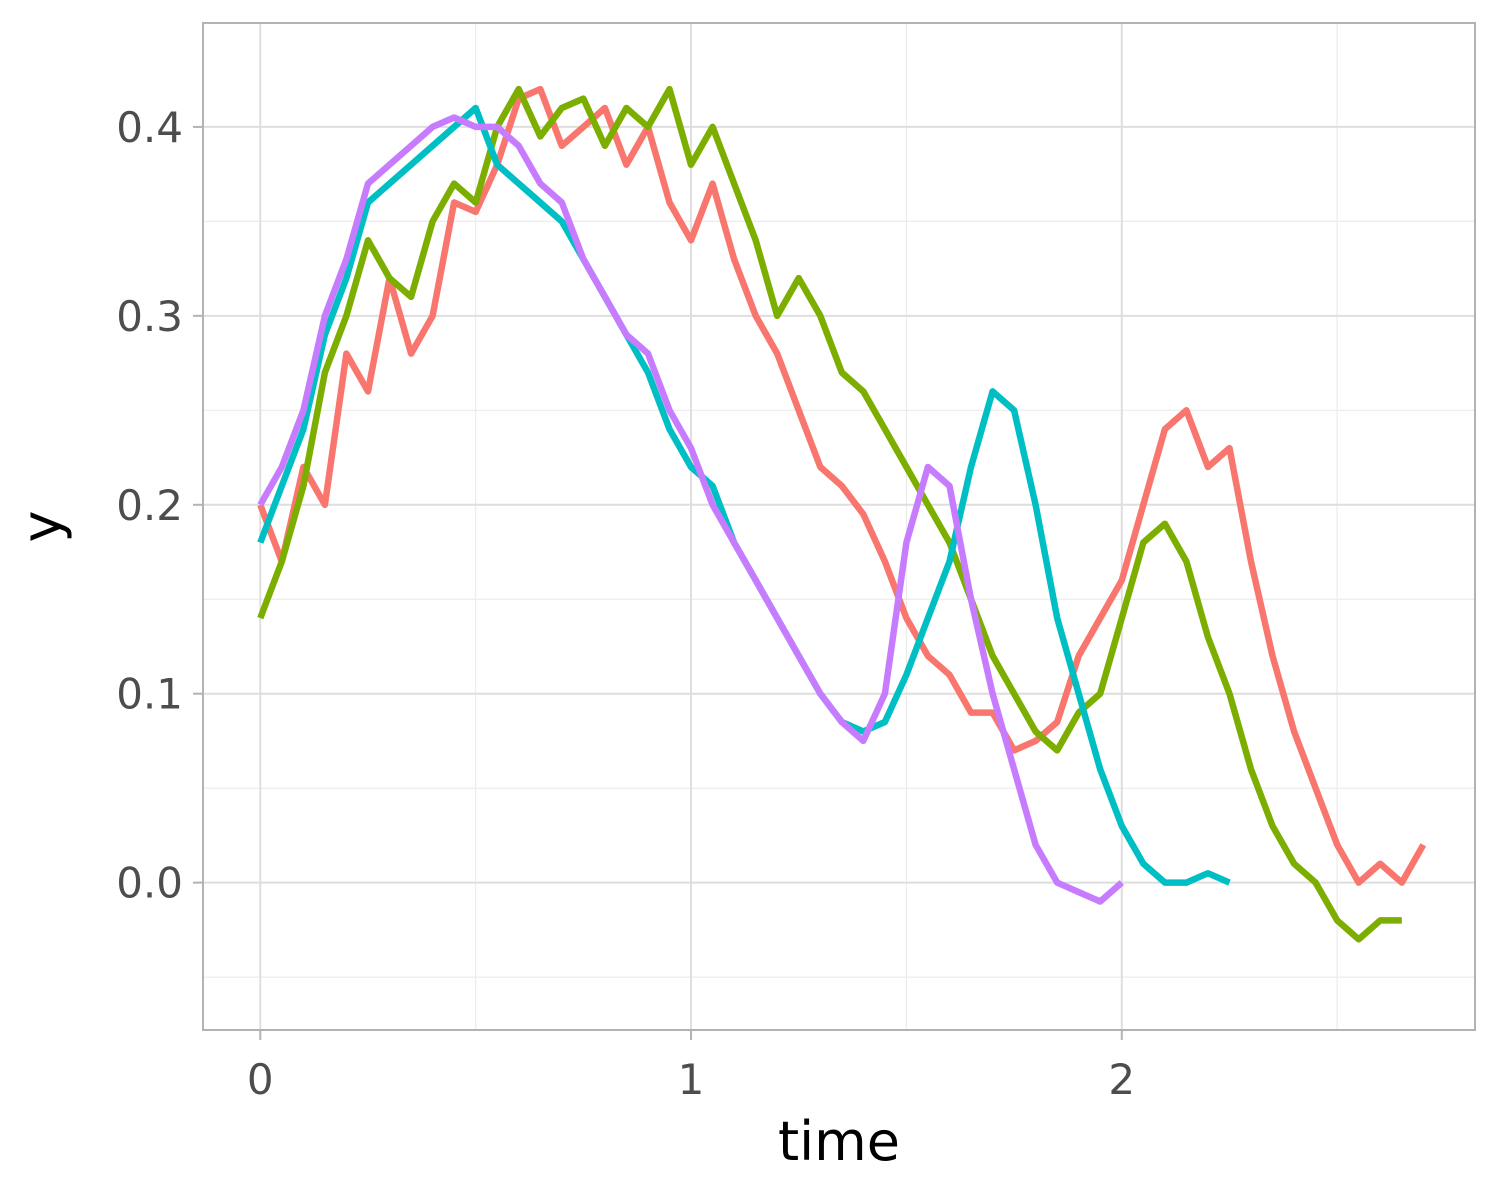 This screenshot has height=1200, width=1500. What do you see at coordinates (149, 694) in the screenshot?
I see `y-tick-label: 0.1` at bounding box center [149, 694].